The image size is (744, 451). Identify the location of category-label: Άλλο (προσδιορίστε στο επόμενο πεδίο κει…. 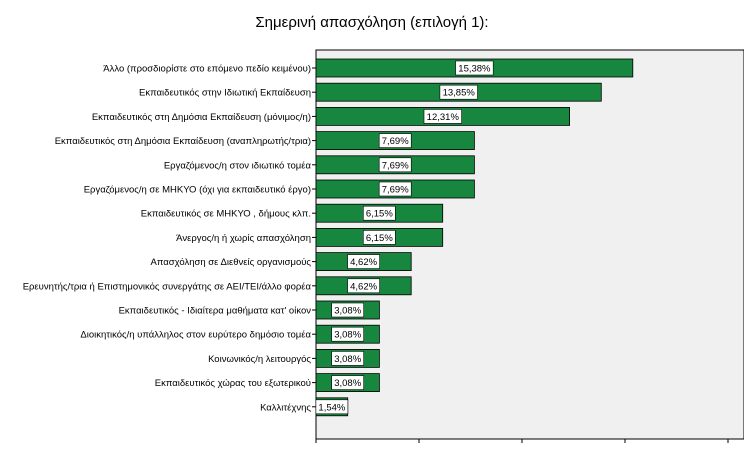
(207, 69).